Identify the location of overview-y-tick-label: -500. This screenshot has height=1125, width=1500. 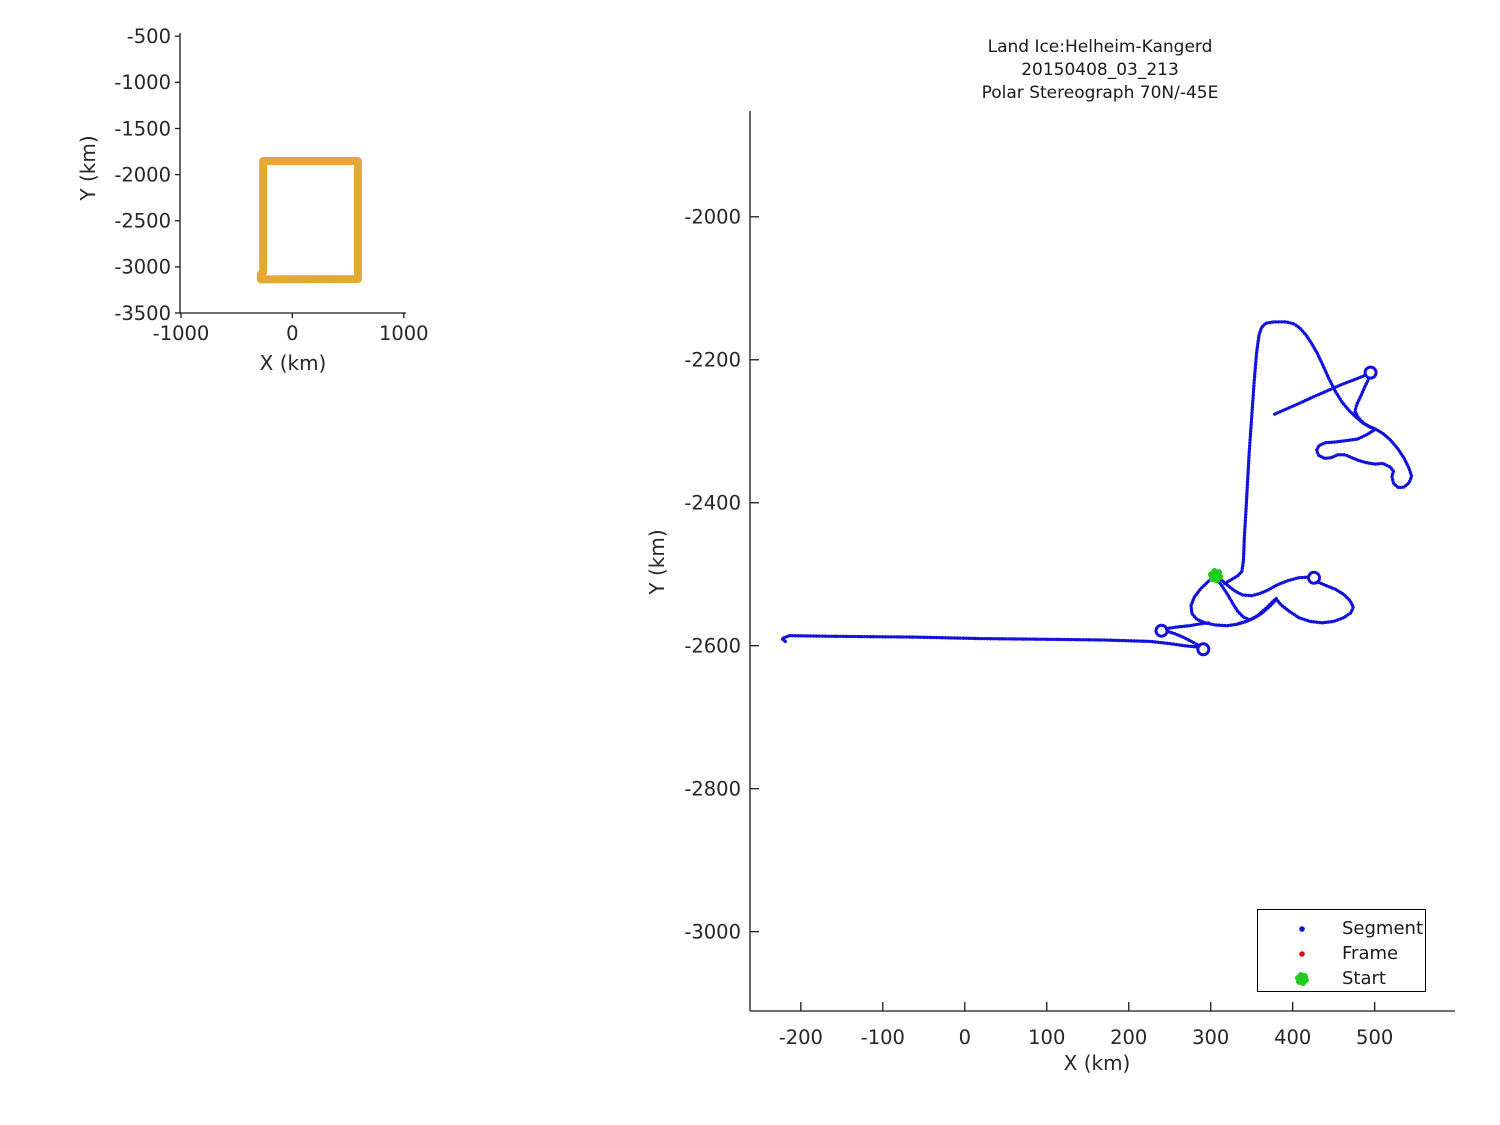
(149, 36).